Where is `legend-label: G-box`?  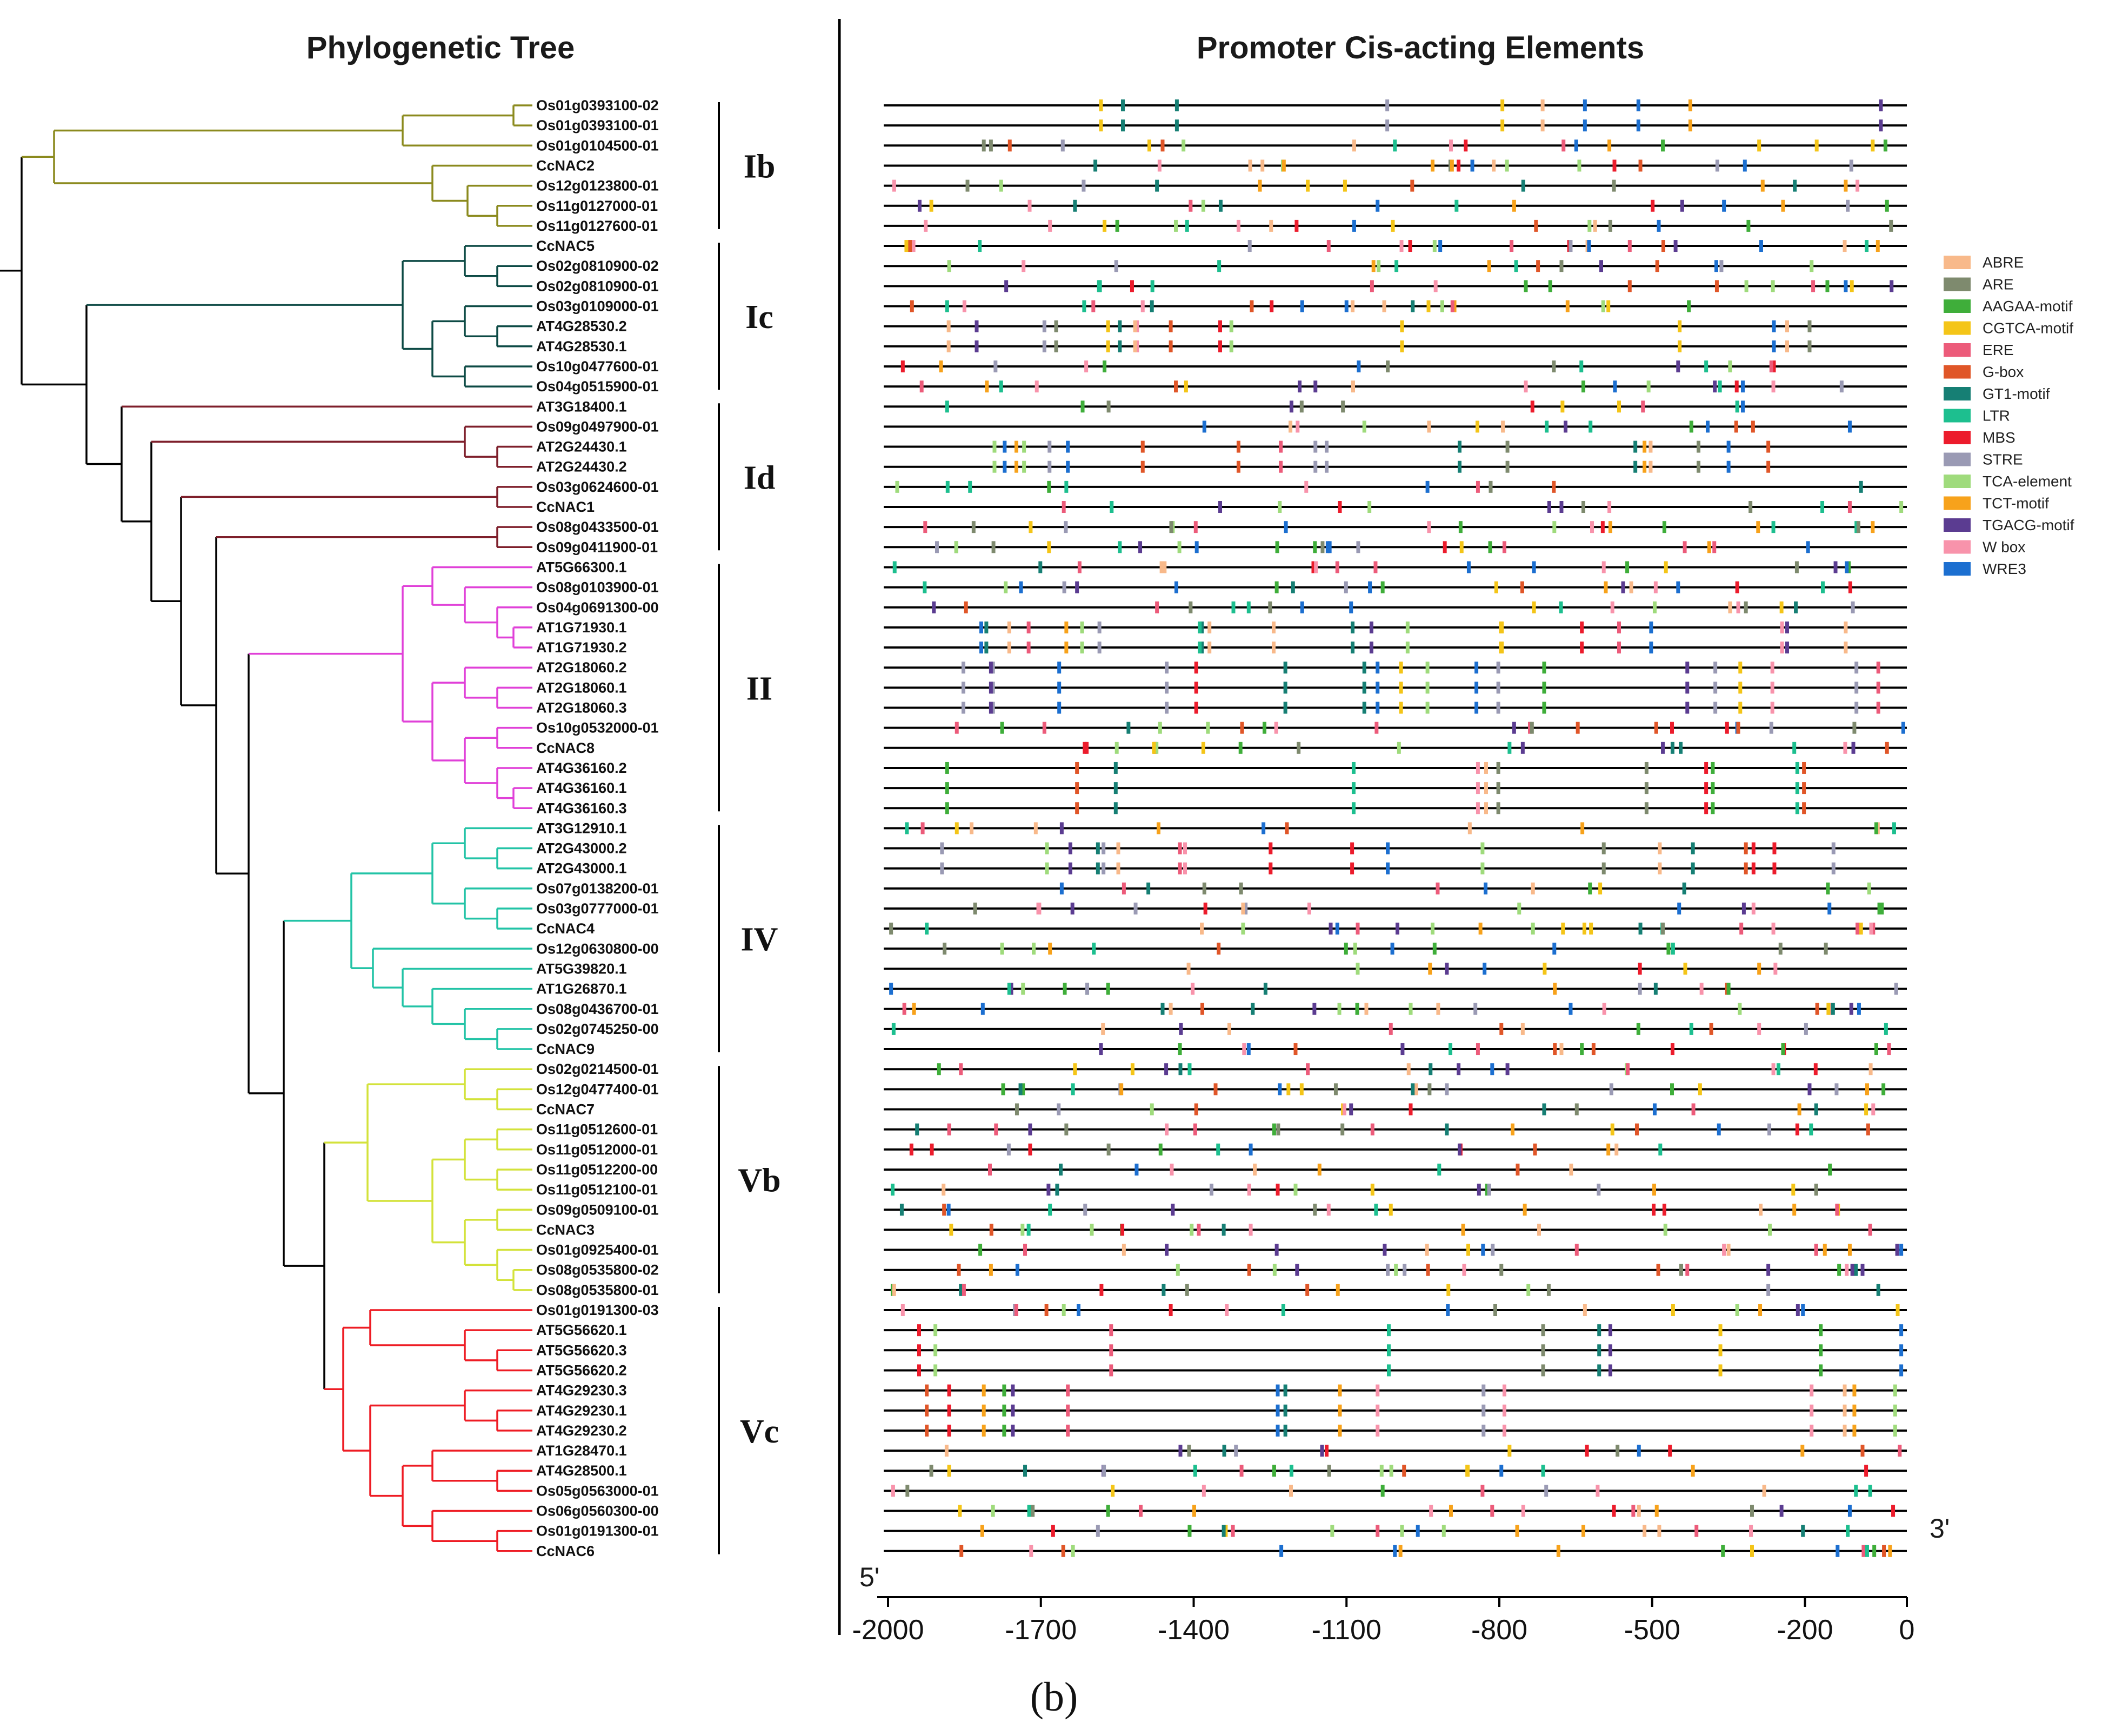
legend-label: G-box is located at coordinates (2003, 372).